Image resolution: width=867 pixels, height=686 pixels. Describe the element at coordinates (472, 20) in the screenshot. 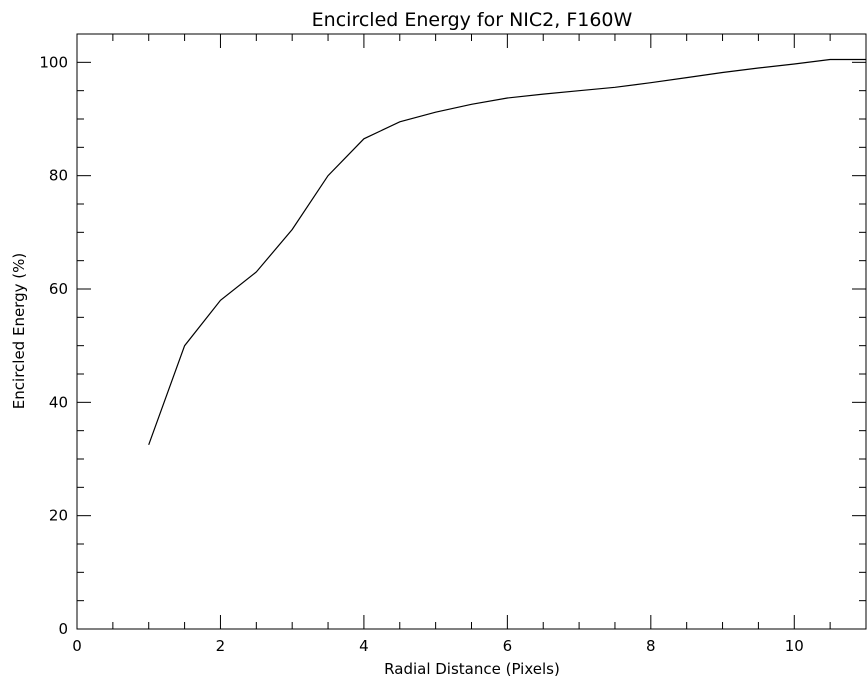

I see `chart-title: Encircled Energy for NIC2, F160W` at that location.